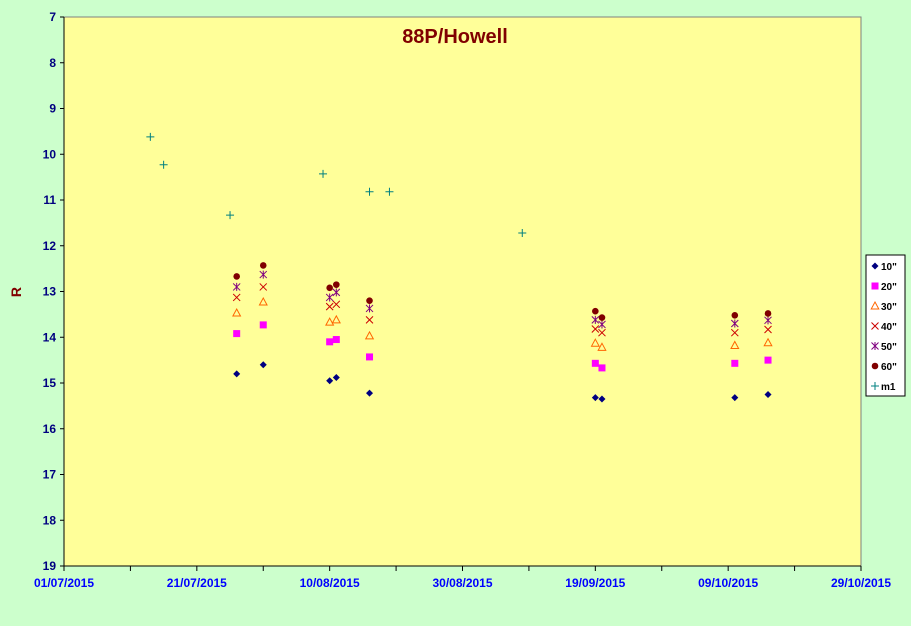  I want to click on y-axis-label: R, so click(16, 292).